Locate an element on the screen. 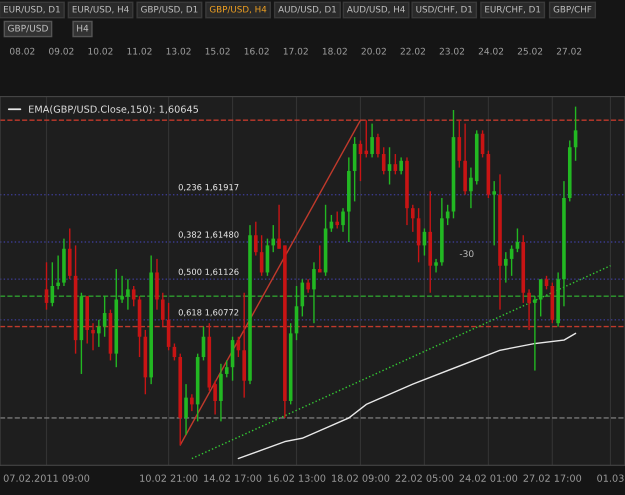 The width and height of the screenshot is (625, 495). x-tick-label: 01.03 is located at coordinates (610, 478).